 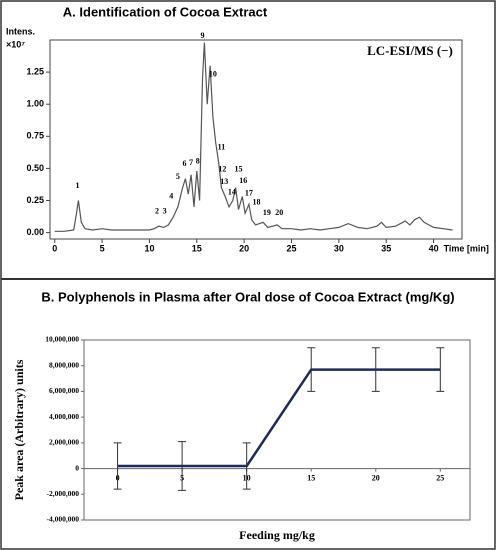 I want to click on x-tick-label: 5, so click(x=102, y=248).